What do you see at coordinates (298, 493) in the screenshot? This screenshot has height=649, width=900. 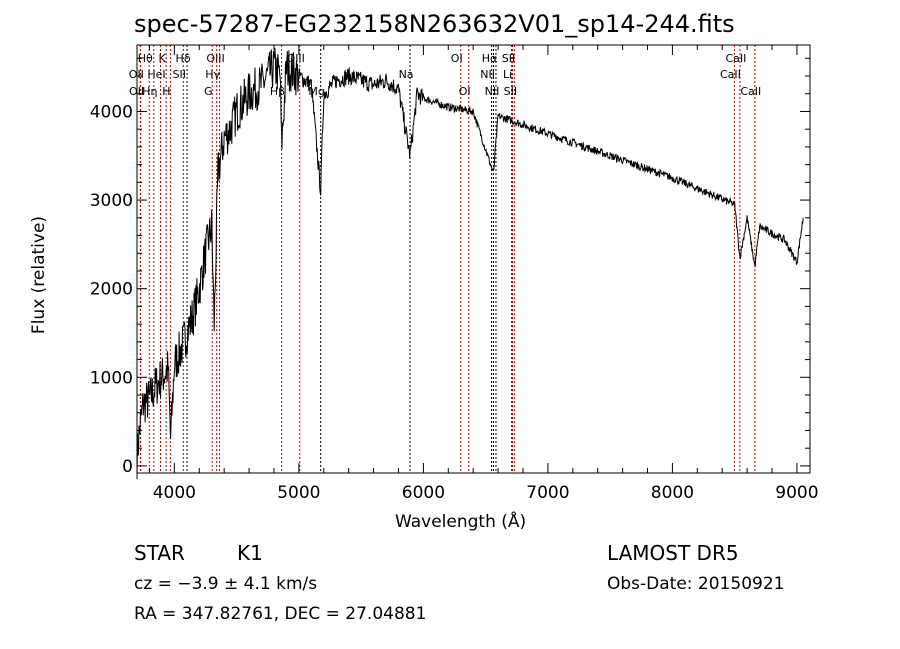 I see `x-tick-label: 5000` at bounding box center [298, 493].